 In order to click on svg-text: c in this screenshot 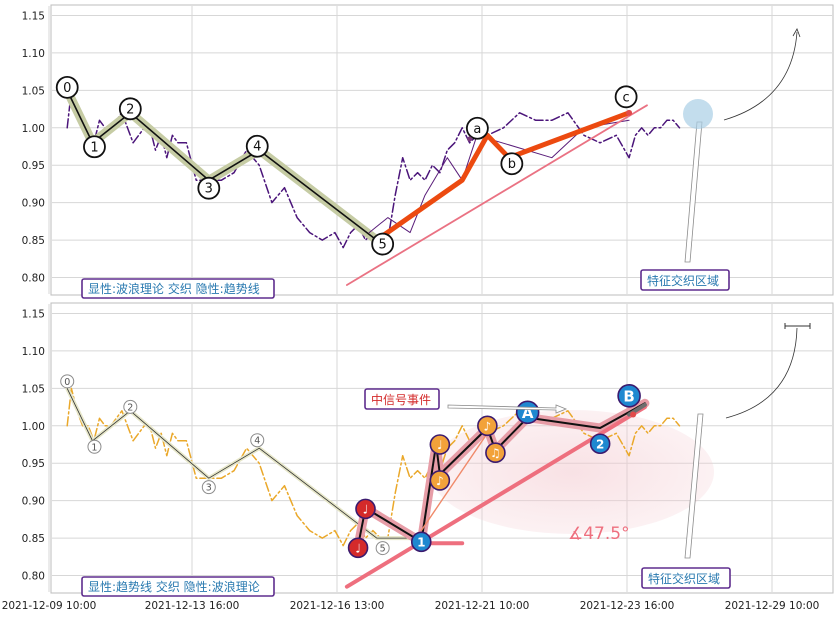, I will do `click(626, 97)`.